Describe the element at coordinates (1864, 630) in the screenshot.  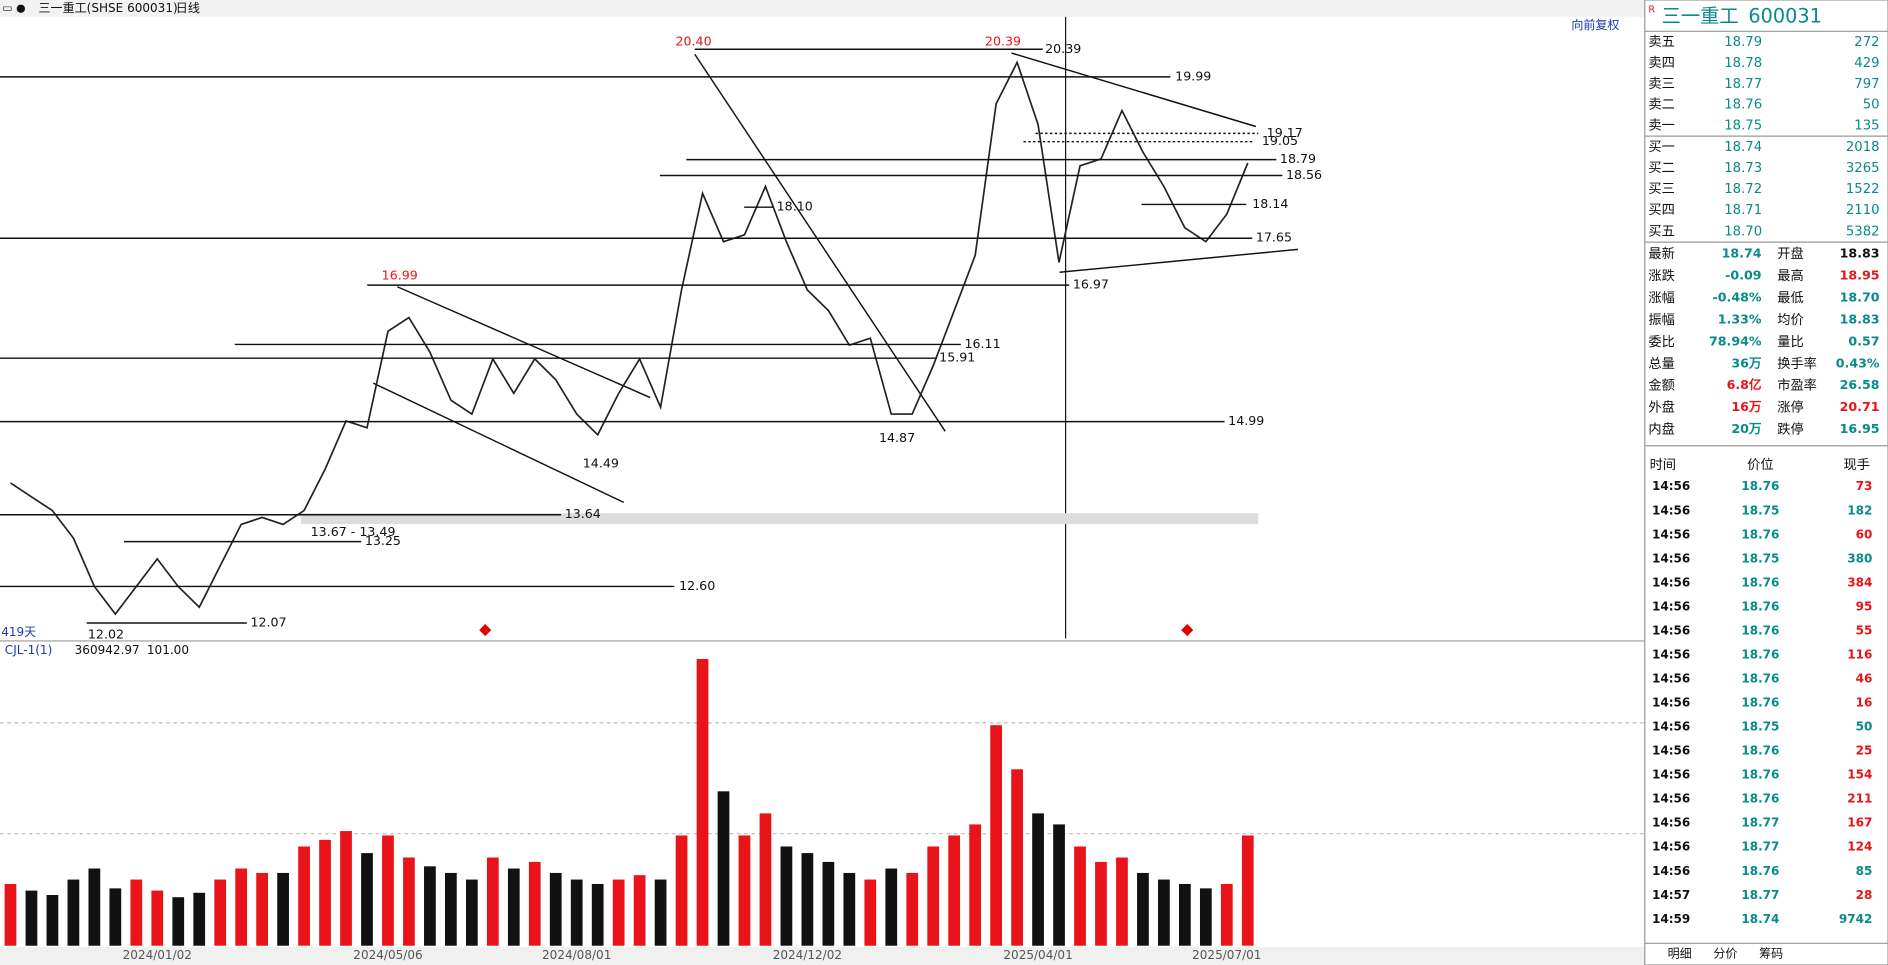
I see `trade-volume: 55` at that location.